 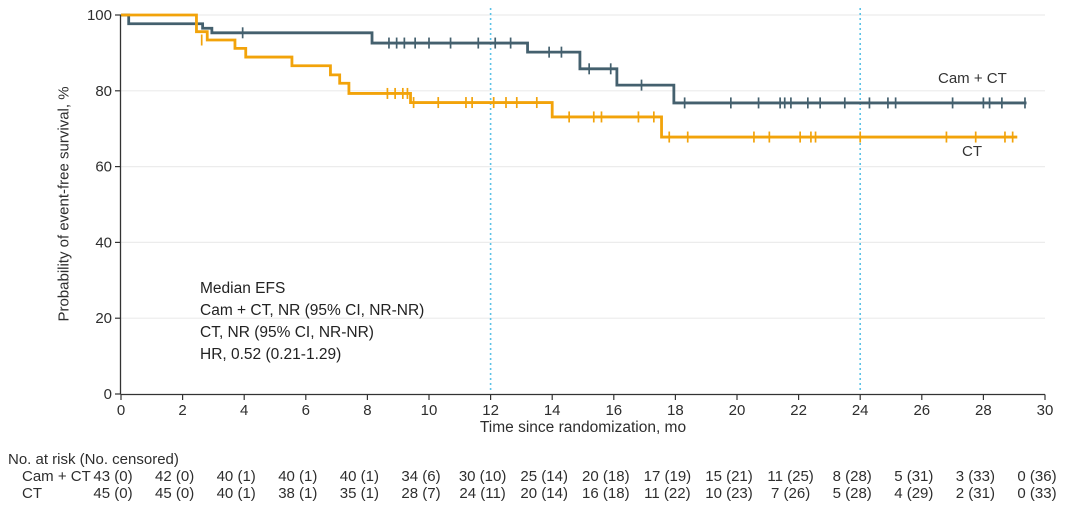 I want to click on x-tick-label: 4, so click(x=244, y=410).